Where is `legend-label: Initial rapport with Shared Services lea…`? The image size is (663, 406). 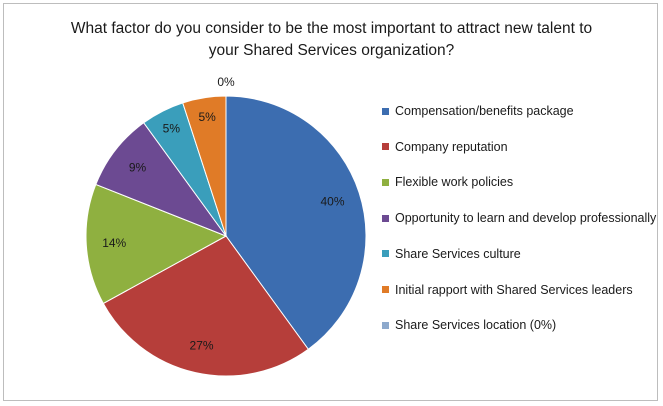 legend-label: Initial rapport with Shared Services lea… is located at coordinates (514, 289).